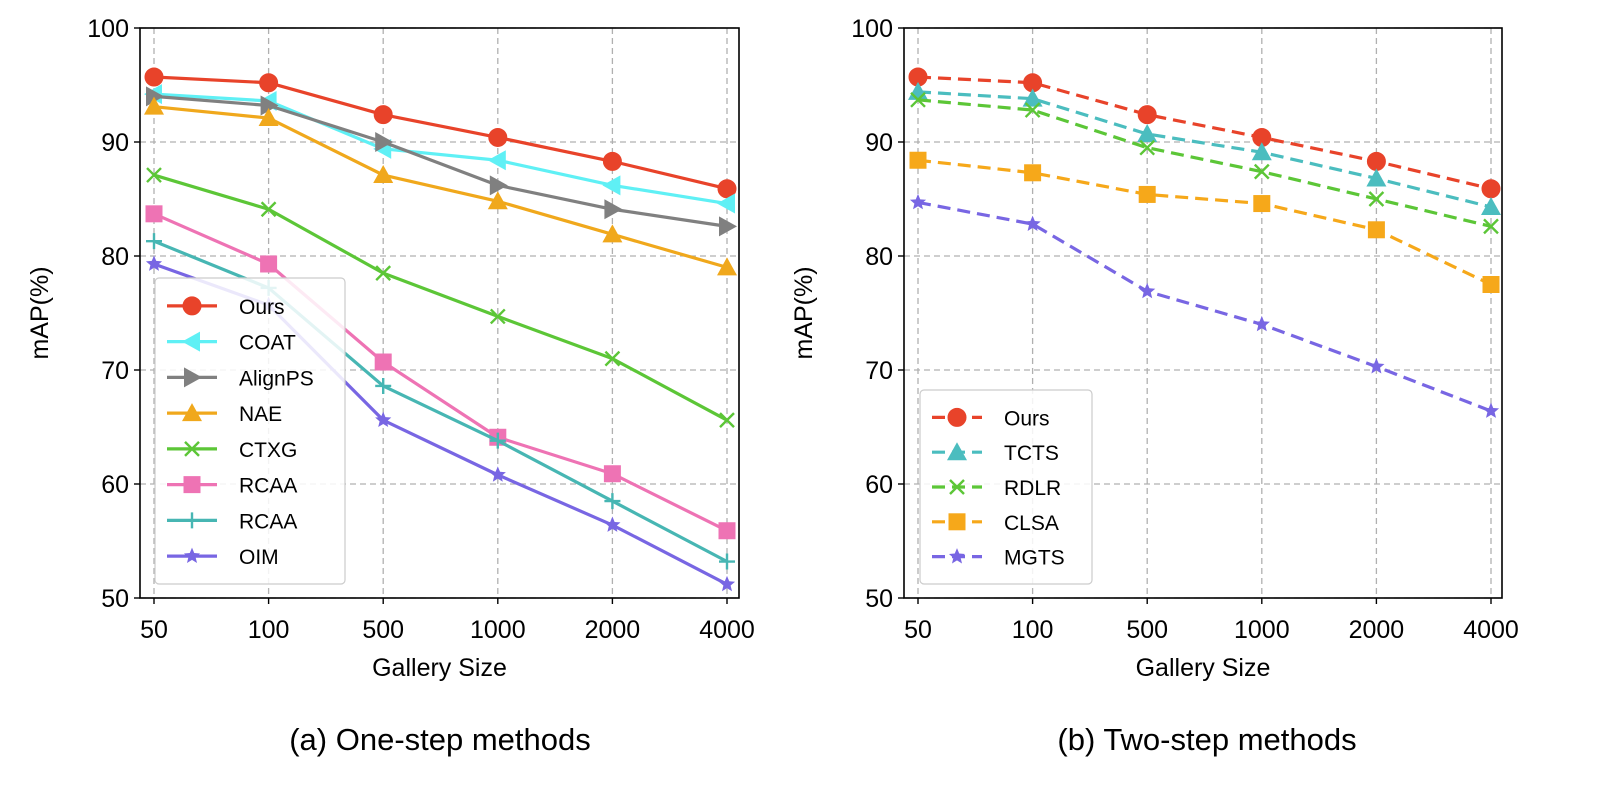 This screenshot has height=792, width=1600. Describe the element at coordinates (1206, 739) in the screenshot. I see `panel-caption: (b) Two-step methods` at that location.